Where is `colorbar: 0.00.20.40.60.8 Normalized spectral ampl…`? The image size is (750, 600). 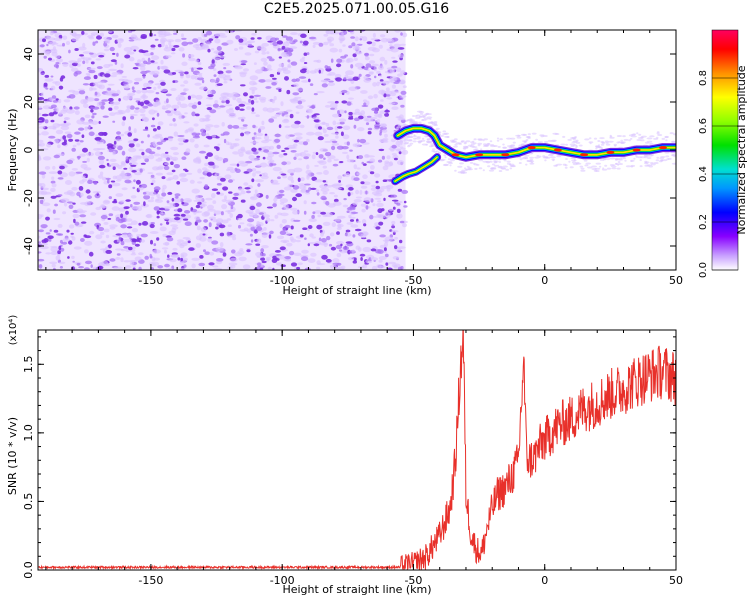 colorbar: 0.00.20.40.60.8 Normalized spectral ampl… is located at coordinates (723, 153).